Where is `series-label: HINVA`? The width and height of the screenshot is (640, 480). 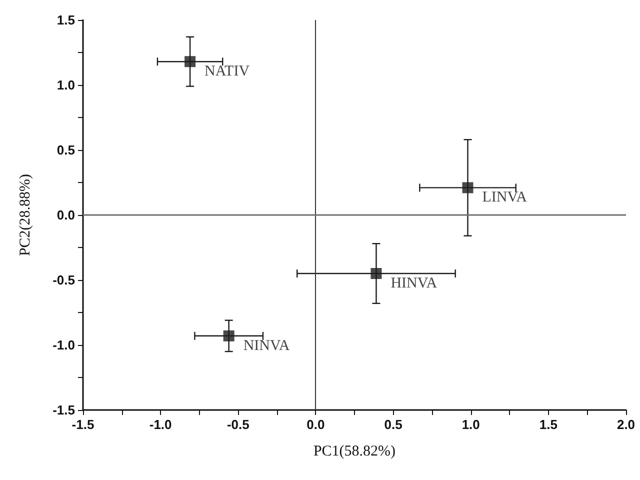 series-label: HINVA is located at coordinates (414, 284).